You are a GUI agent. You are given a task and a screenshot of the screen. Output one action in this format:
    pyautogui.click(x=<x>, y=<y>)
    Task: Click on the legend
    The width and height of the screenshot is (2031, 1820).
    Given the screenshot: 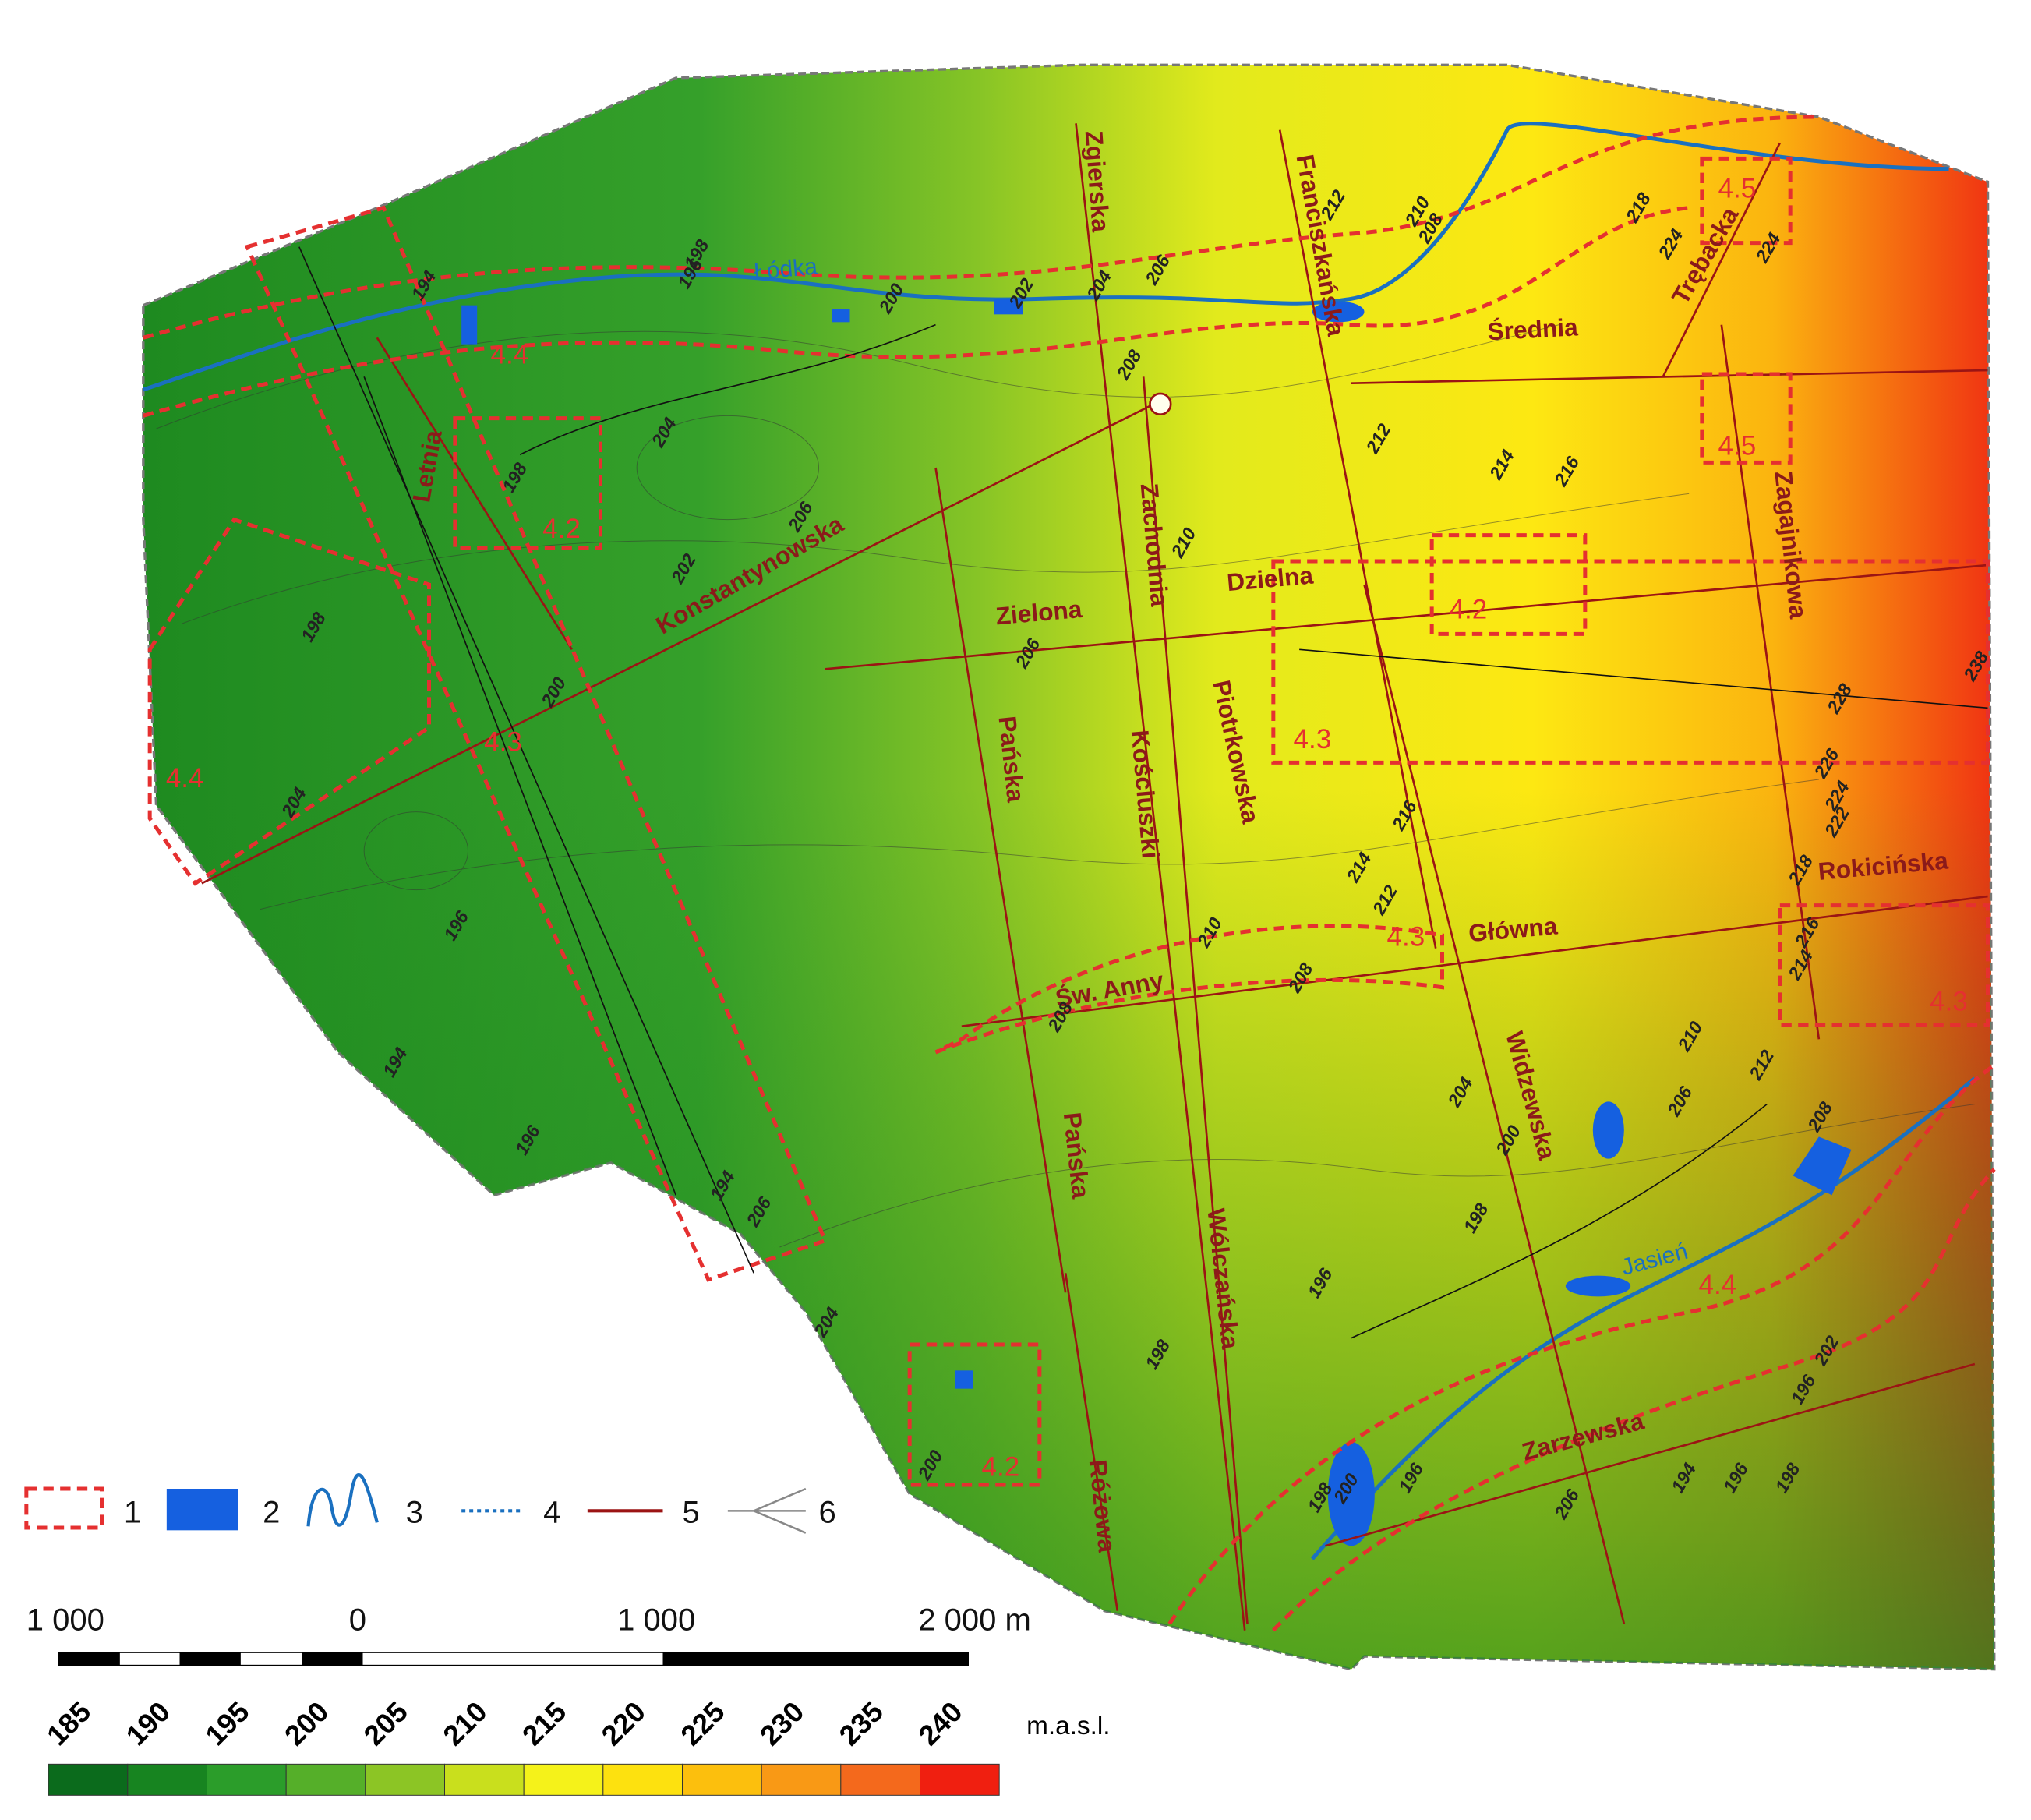 What is the action you would take?
    pyautogui.click(x=496, y=1569)
    